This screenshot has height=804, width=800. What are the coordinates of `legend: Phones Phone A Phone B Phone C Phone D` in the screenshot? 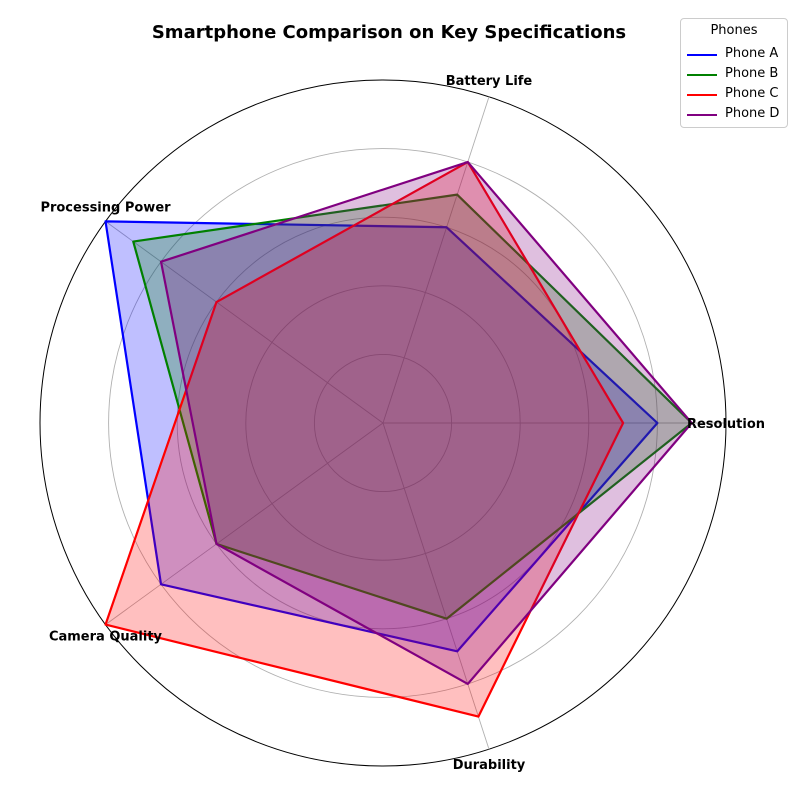 It's located at (734, 73).